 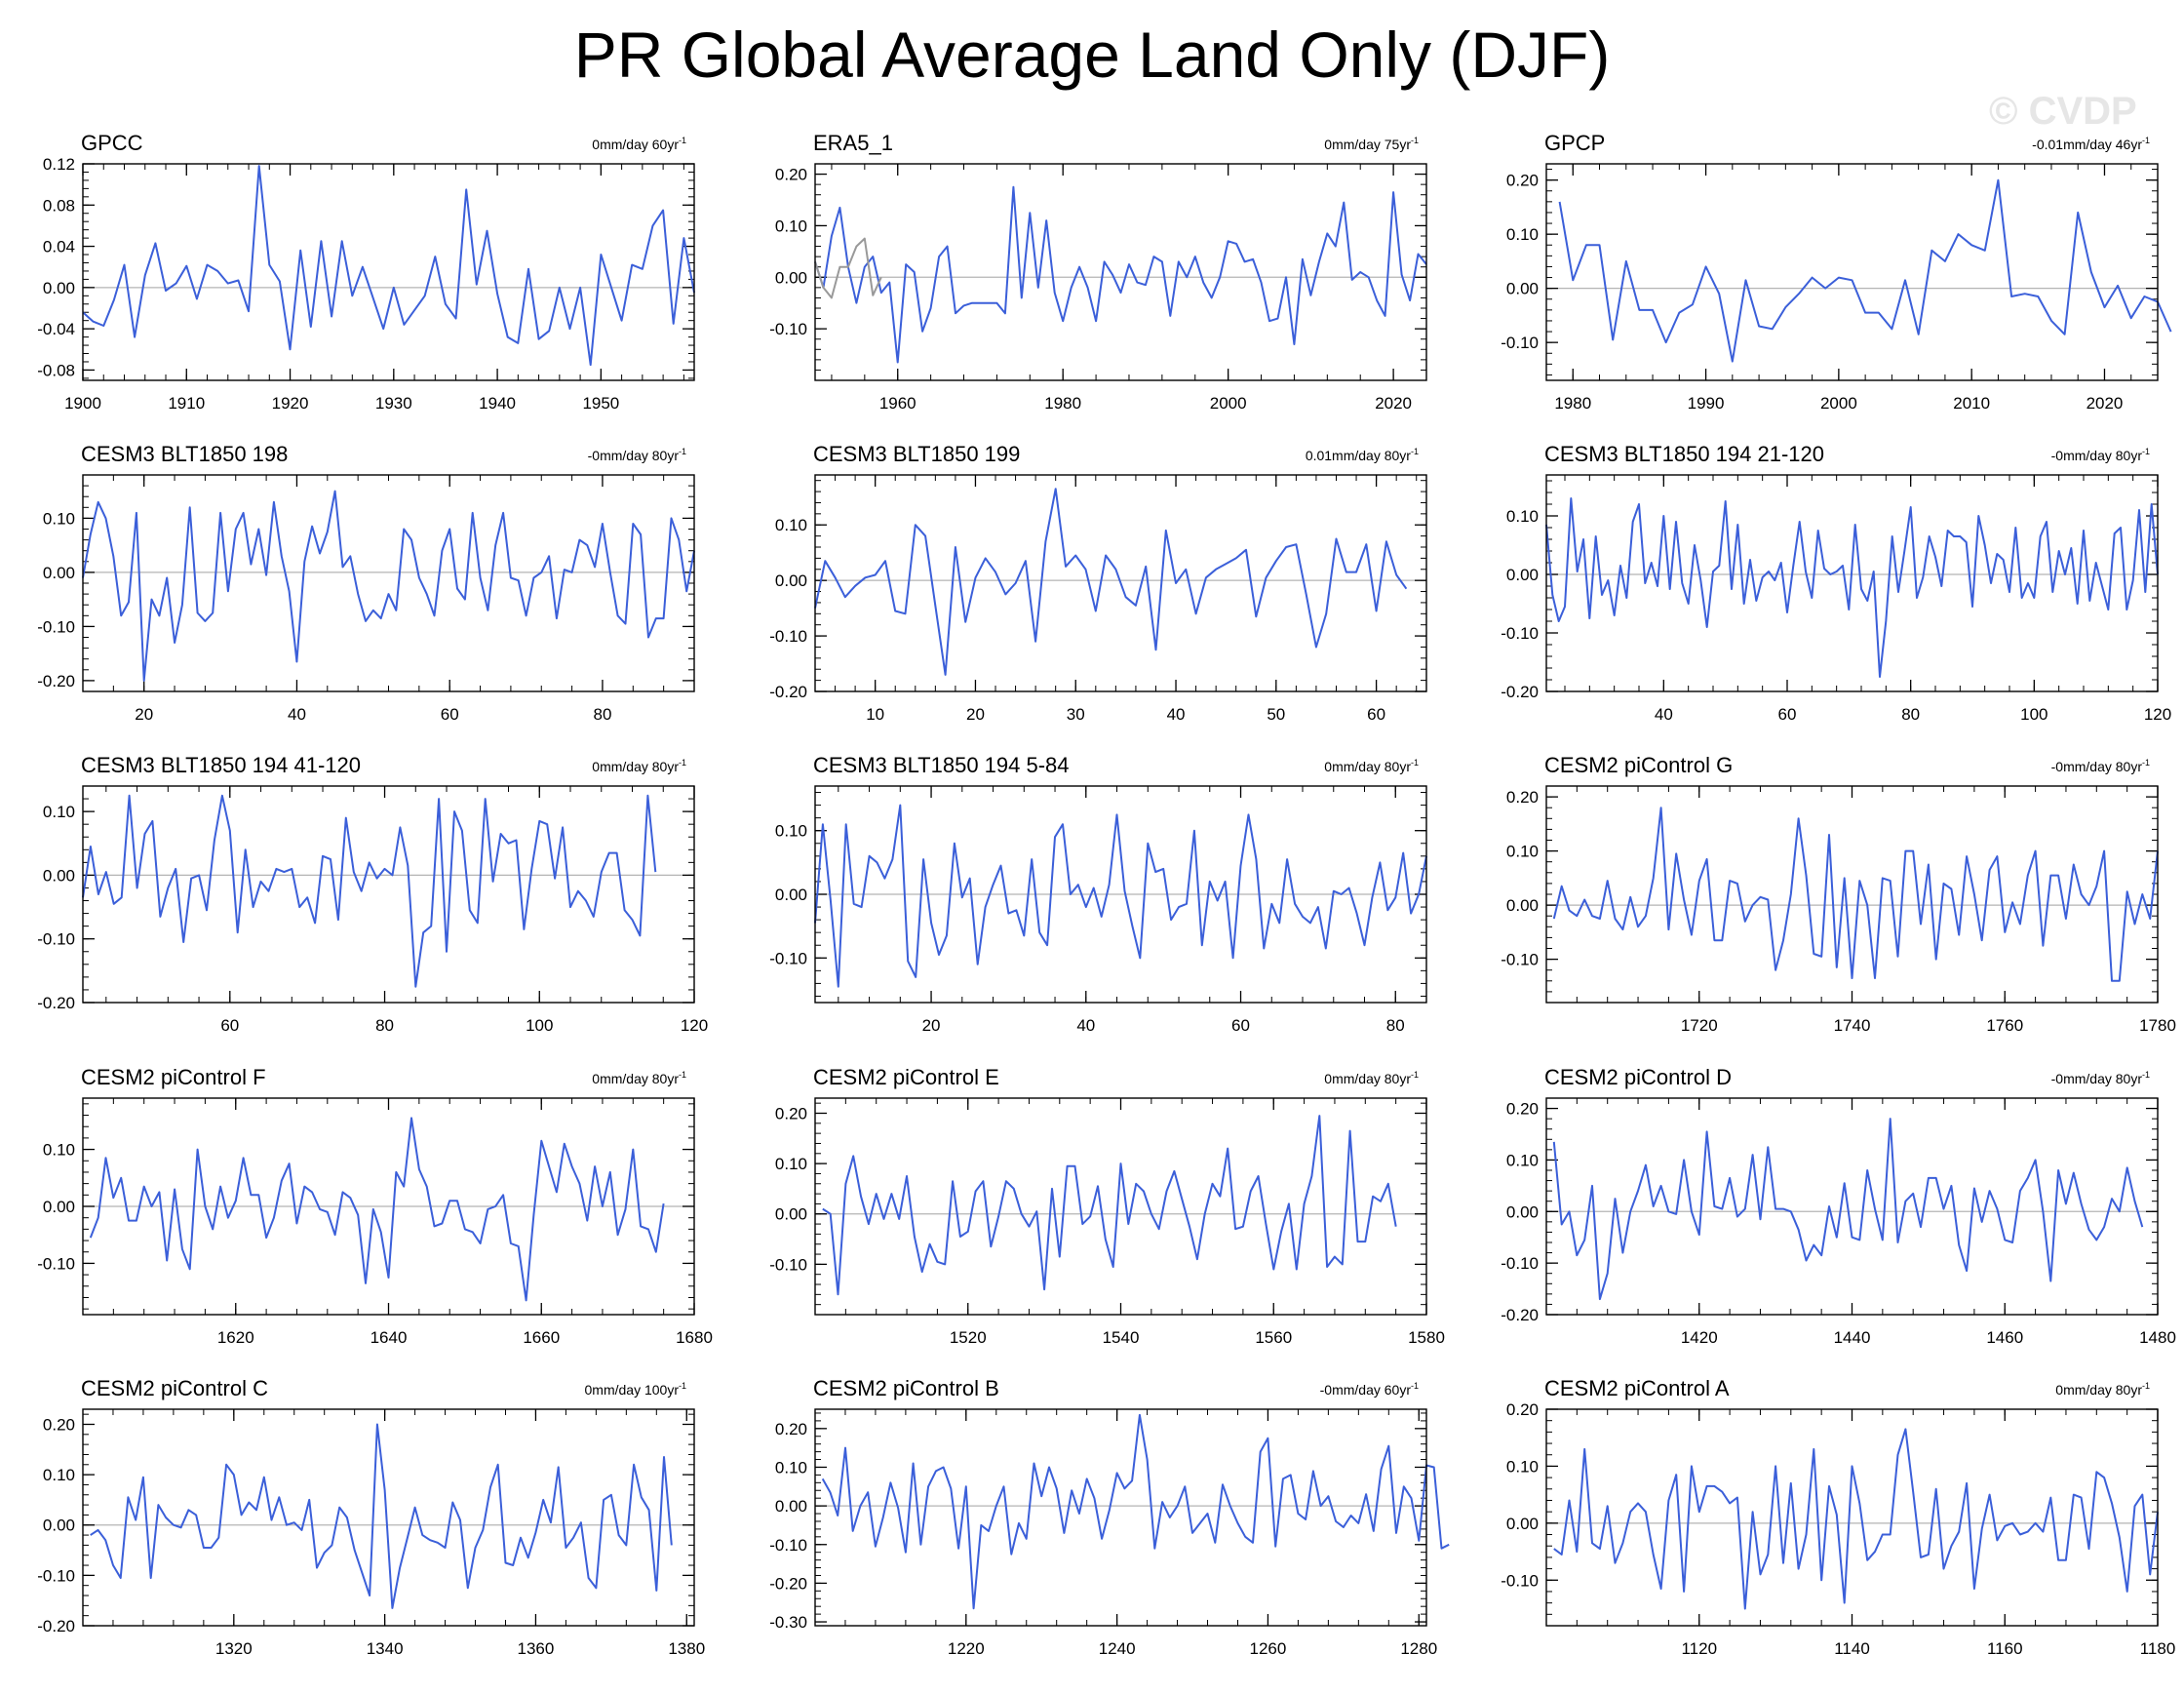 I want to click on x-tick-label: 1620, so click(x=235, y=1337).